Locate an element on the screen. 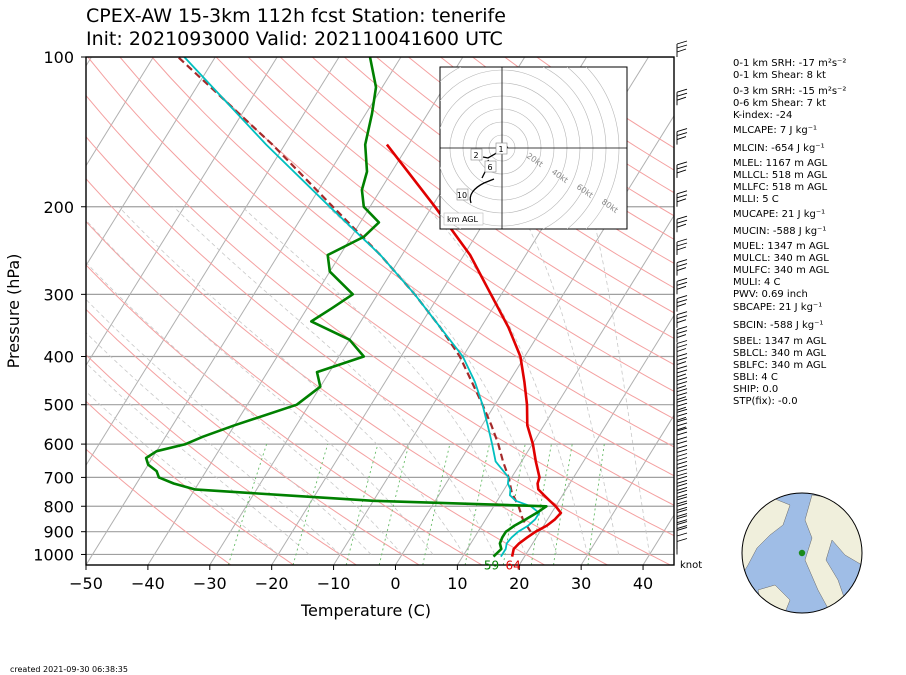 This screenshot has height=675, width=906. x-tick-label: 30 is located at coordinates (581, 583).